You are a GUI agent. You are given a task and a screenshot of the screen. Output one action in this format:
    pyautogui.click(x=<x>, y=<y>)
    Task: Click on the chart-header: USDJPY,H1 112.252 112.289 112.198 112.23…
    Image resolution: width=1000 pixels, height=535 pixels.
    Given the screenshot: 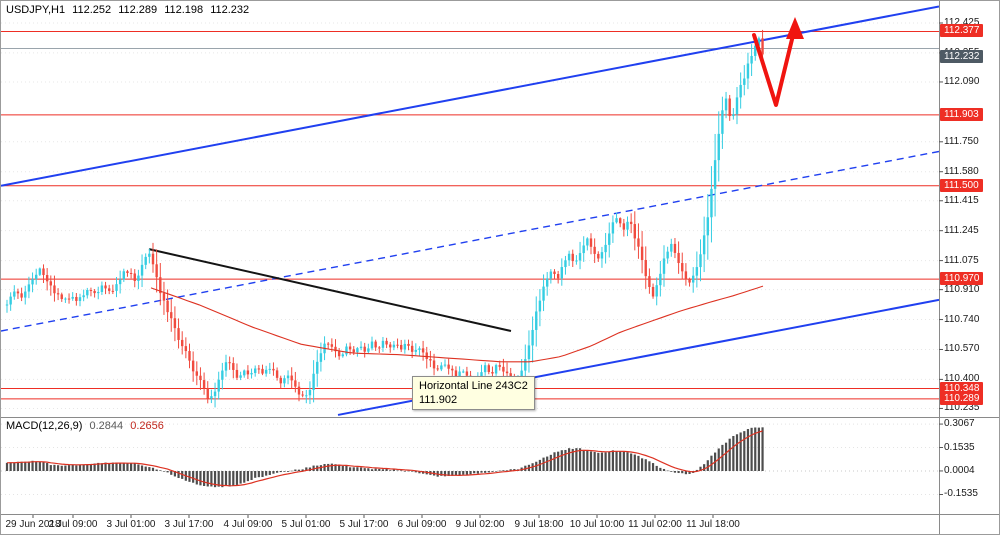 What is the action you would take?
    pyautogui.click(x=129, y=10)
    